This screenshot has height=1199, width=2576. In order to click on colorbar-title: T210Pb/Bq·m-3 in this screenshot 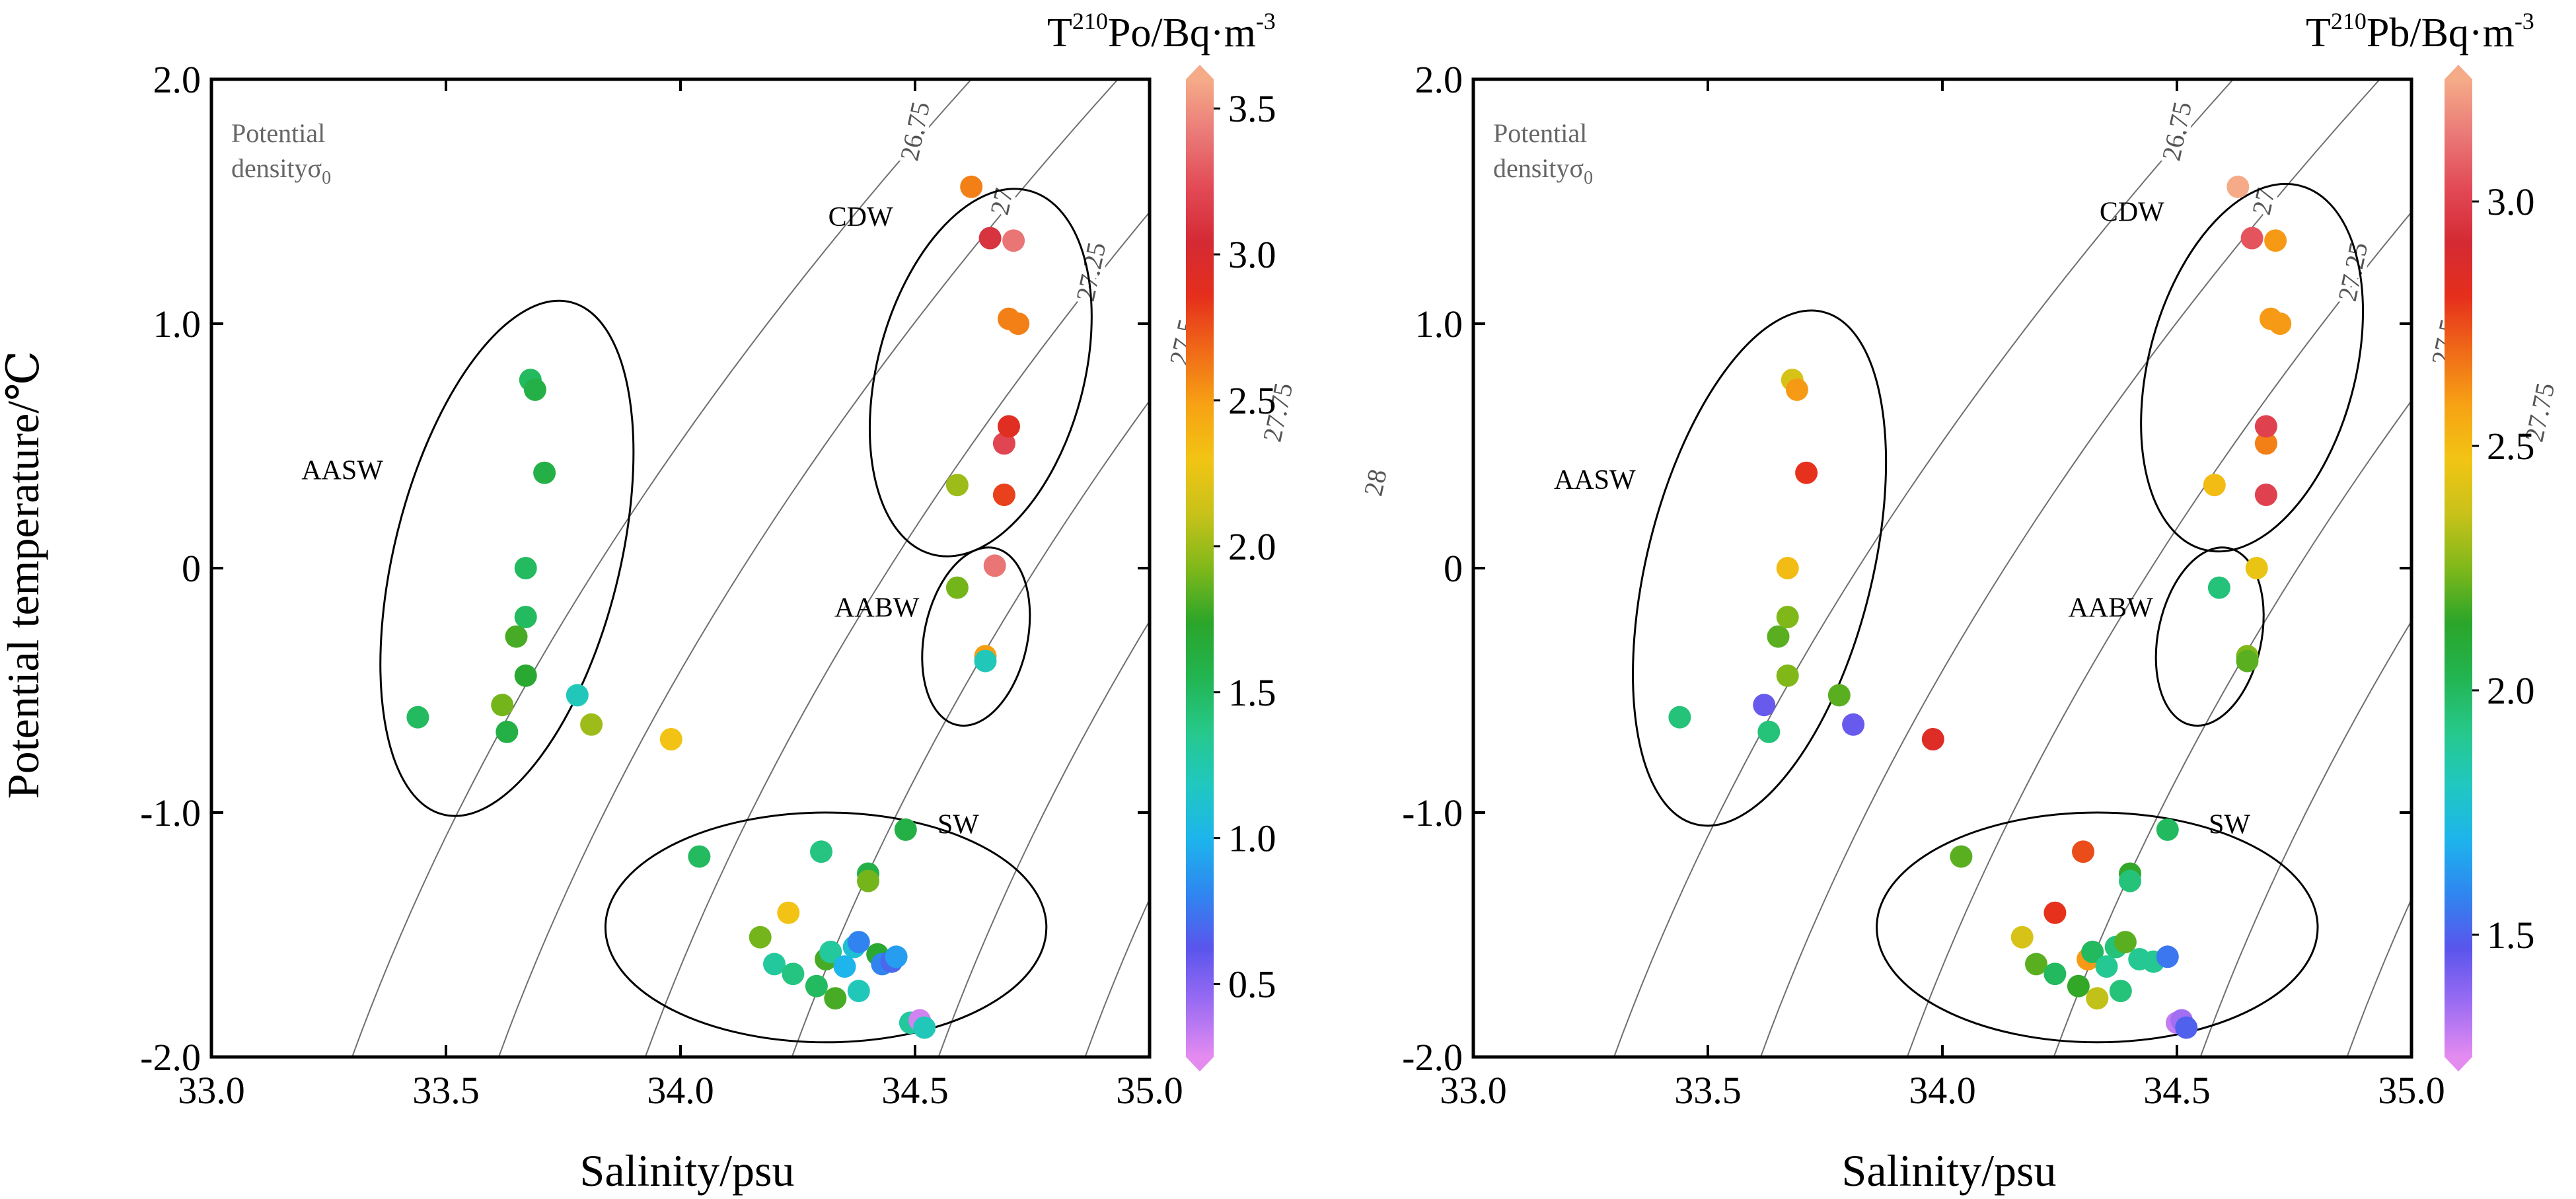, I will do `click(2420, 32)`.